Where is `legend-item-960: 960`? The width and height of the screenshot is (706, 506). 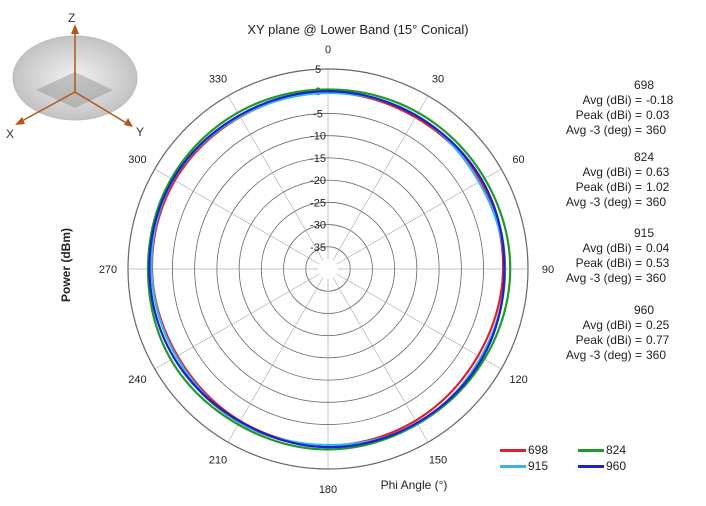 legend-item-960: 960 is located at coordinates (602, 466).